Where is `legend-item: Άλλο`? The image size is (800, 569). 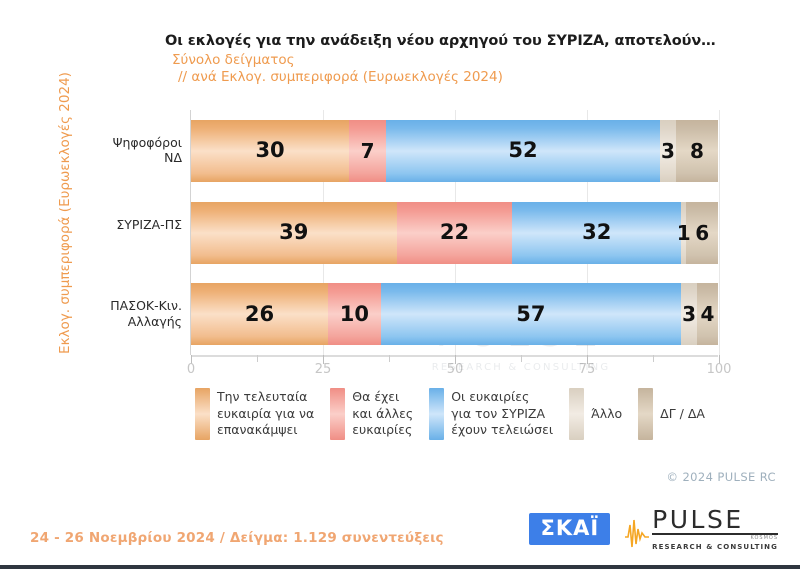
legend-item: Άλλο is located at coordinates (595, 414).